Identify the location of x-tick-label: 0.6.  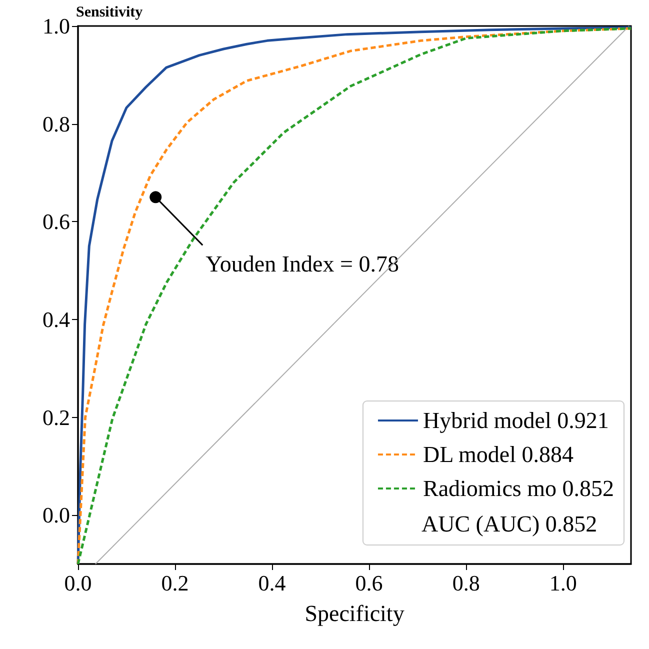
(369, 583).